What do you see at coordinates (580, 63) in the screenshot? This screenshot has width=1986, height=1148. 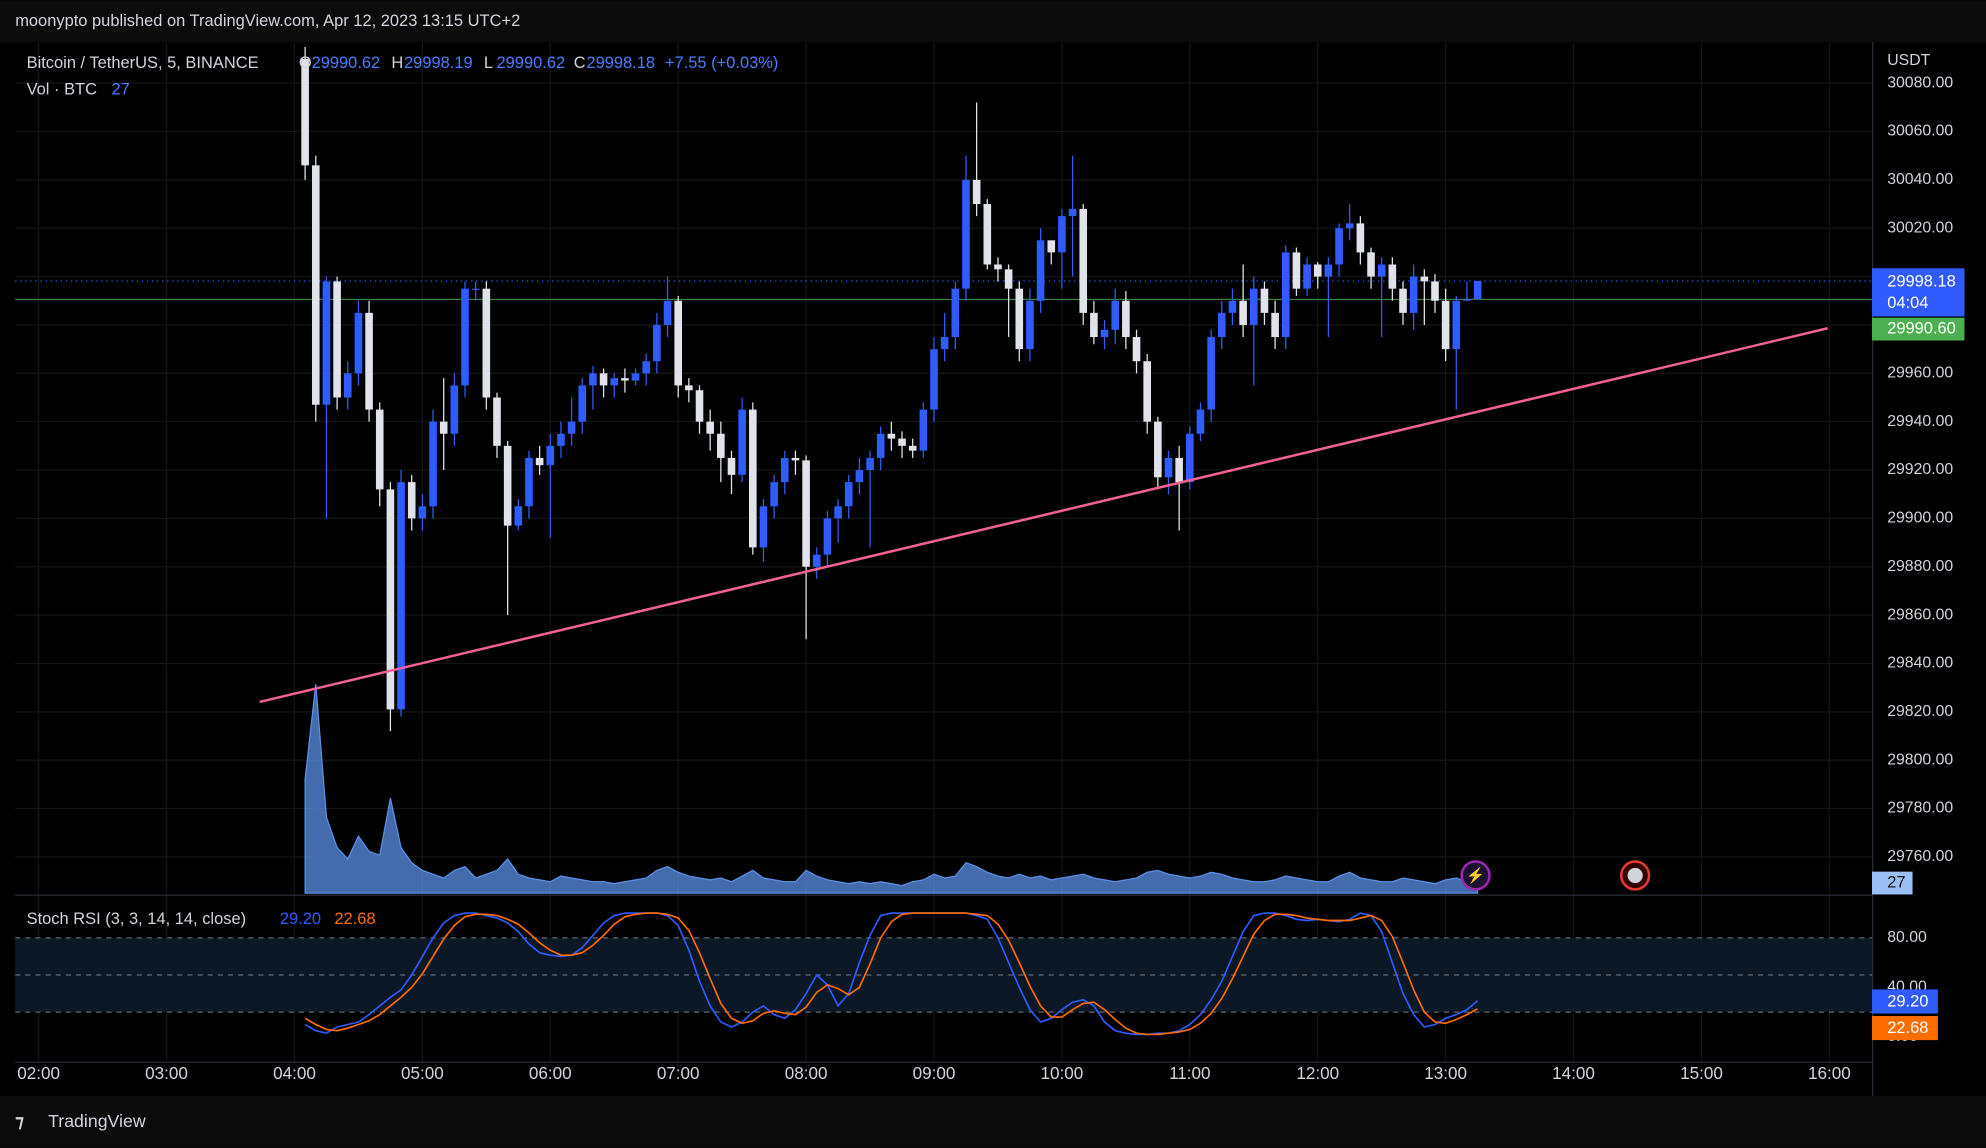 I see `ohlc-name: C` at bounding box center [580, 63].